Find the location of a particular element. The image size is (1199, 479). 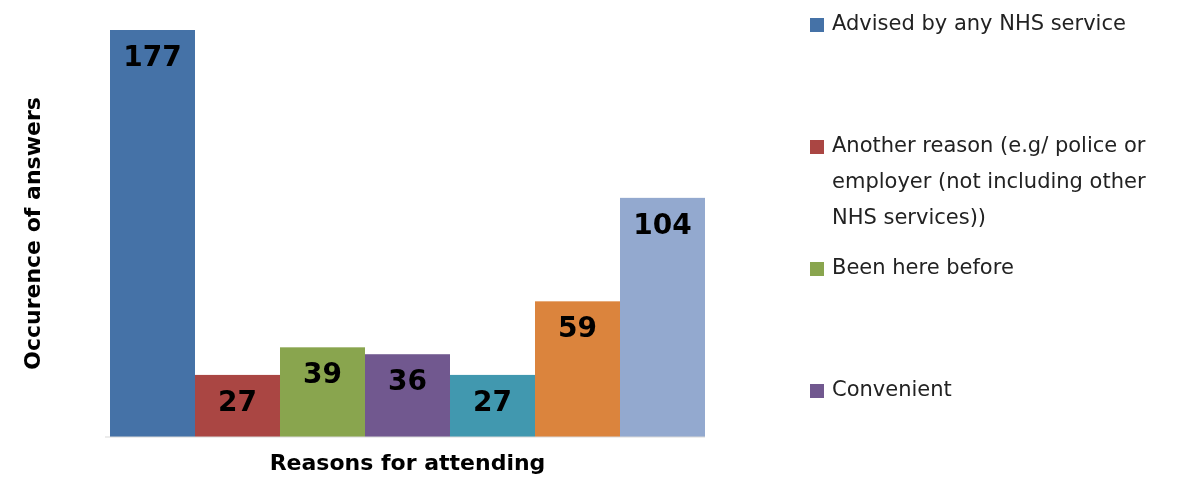

data-label: 36 is located at coordinates (407, 381).